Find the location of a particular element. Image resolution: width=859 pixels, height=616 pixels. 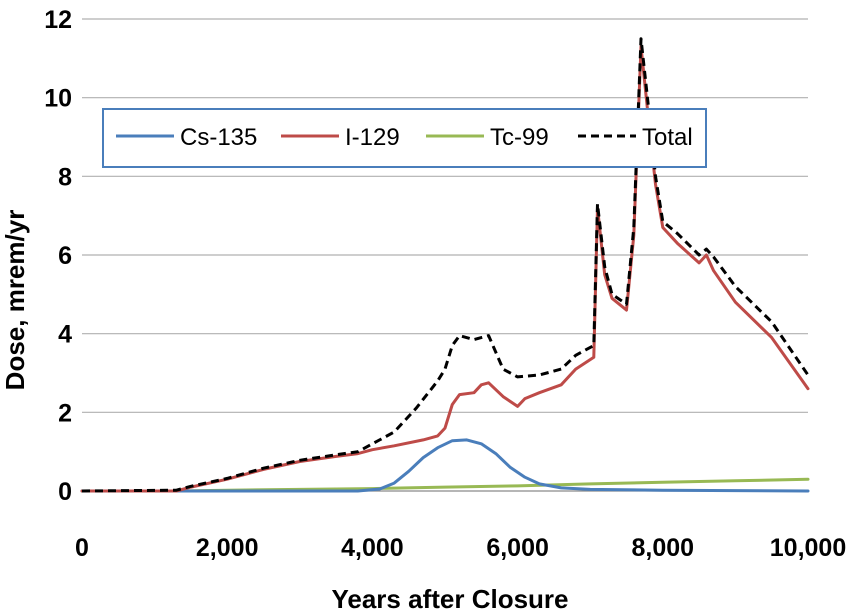

legend-label-i-129: I-129 is located at coordinates (372, 137).